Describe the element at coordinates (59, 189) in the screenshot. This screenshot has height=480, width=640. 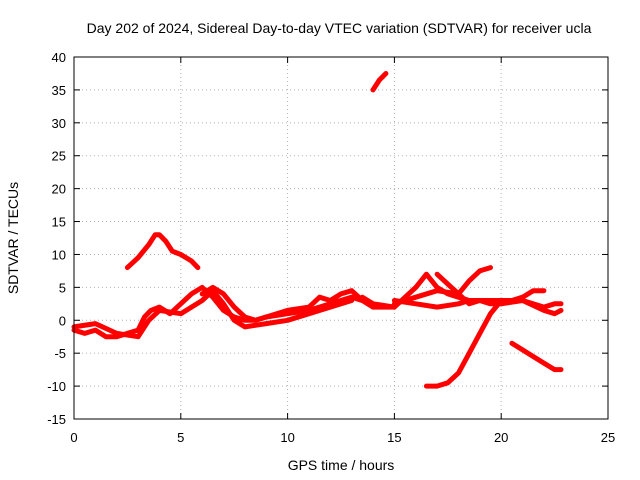
I see `y-tick-label: 20` at that location.